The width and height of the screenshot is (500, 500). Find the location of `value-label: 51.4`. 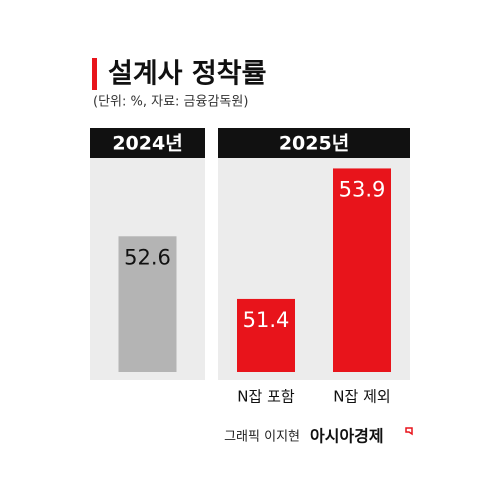

value-label: 51.4 is located at coordinates (266, 320).